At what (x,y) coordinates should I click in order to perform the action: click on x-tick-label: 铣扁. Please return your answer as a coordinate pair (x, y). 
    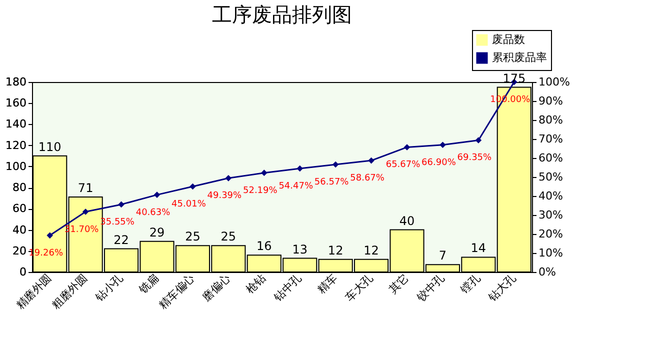
    Looking at the image, I should click on (149, 285).